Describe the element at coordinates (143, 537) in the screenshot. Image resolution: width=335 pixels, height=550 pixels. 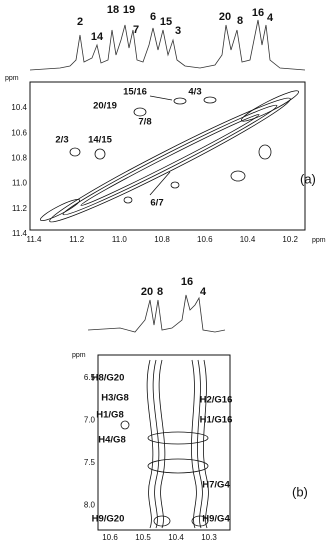
I see `x-tick-label: 10.5` at that location.